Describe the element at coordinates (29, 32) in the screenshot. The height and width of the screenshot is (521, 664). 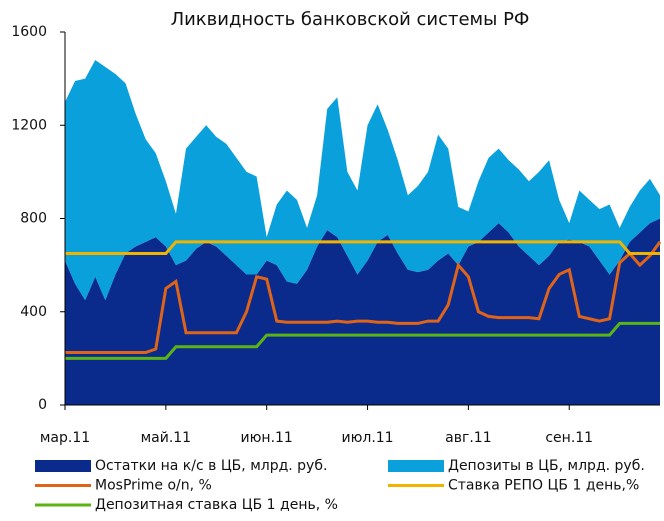
I see `y-tick-label: 1600` at that location.